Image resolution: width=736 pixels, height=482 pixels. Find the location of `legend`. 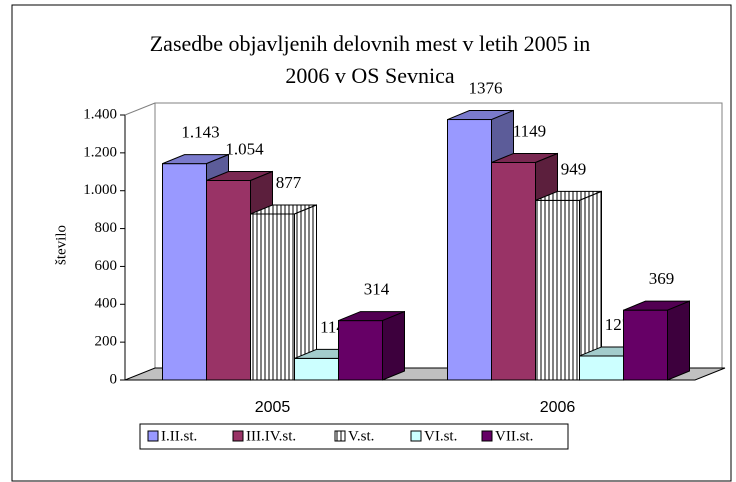

legend is located at coordinates (354, 436).